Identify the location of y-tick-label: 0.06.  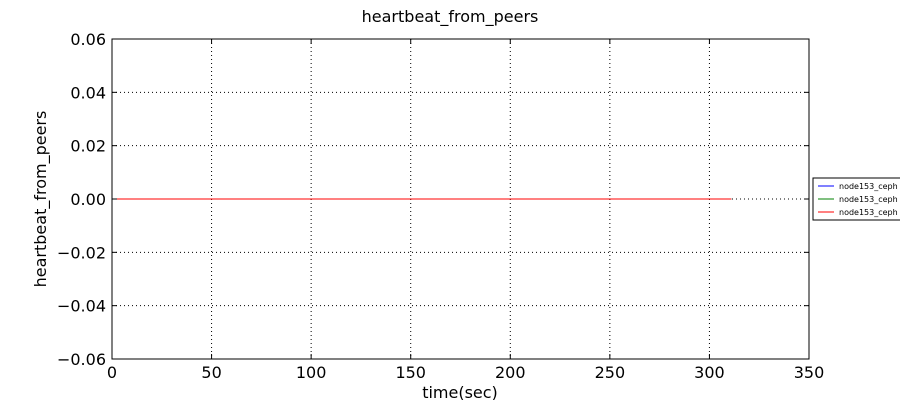
(88, 39).